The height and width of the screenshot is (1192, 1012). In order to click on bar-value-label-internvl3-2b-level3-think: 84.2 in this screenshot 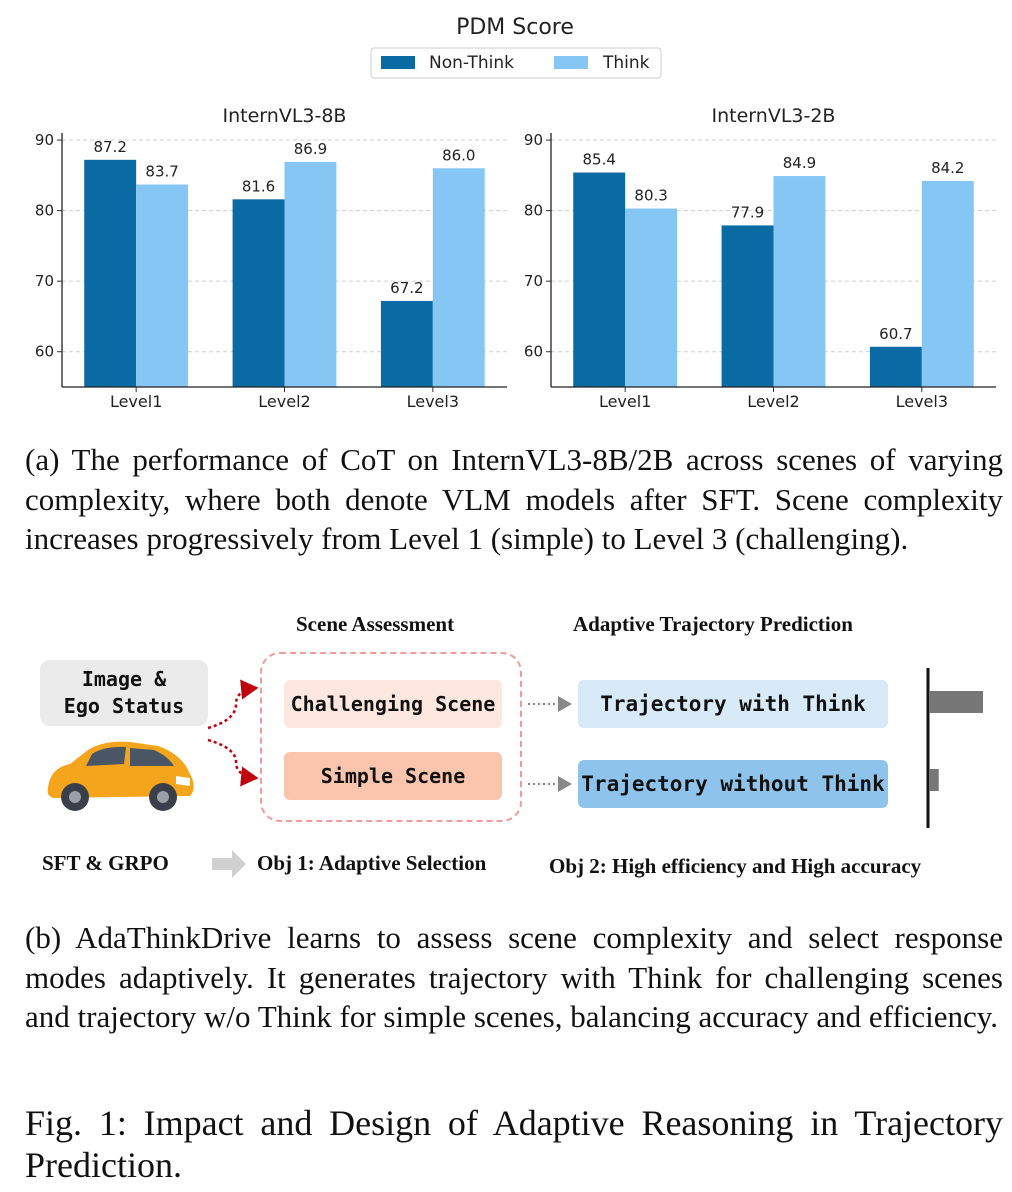, I will do `click(947, 168)`.